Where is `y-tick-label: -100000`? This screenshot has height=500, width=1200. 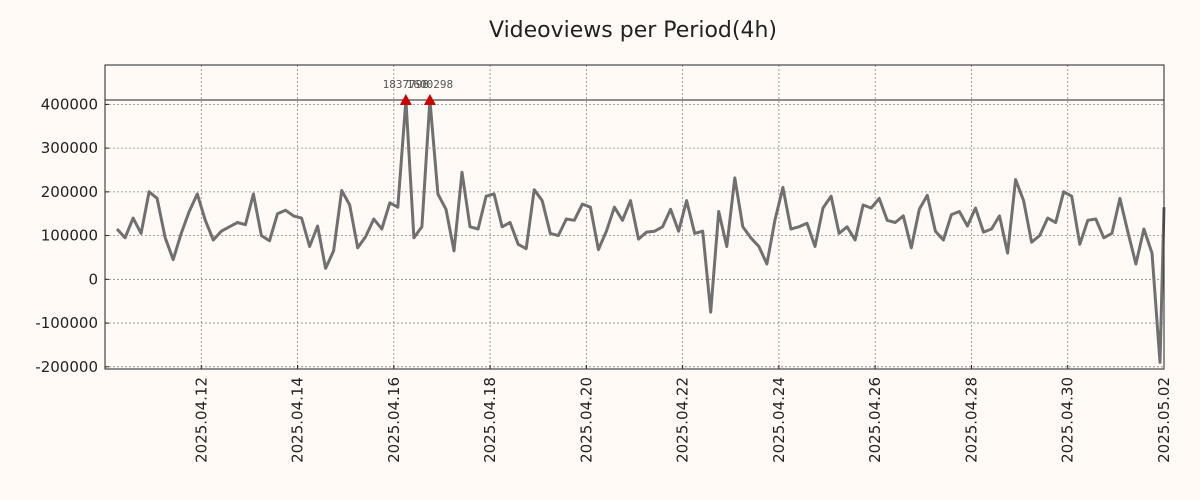 y-tick-label: -100000 is located at coordinates (66, 323).